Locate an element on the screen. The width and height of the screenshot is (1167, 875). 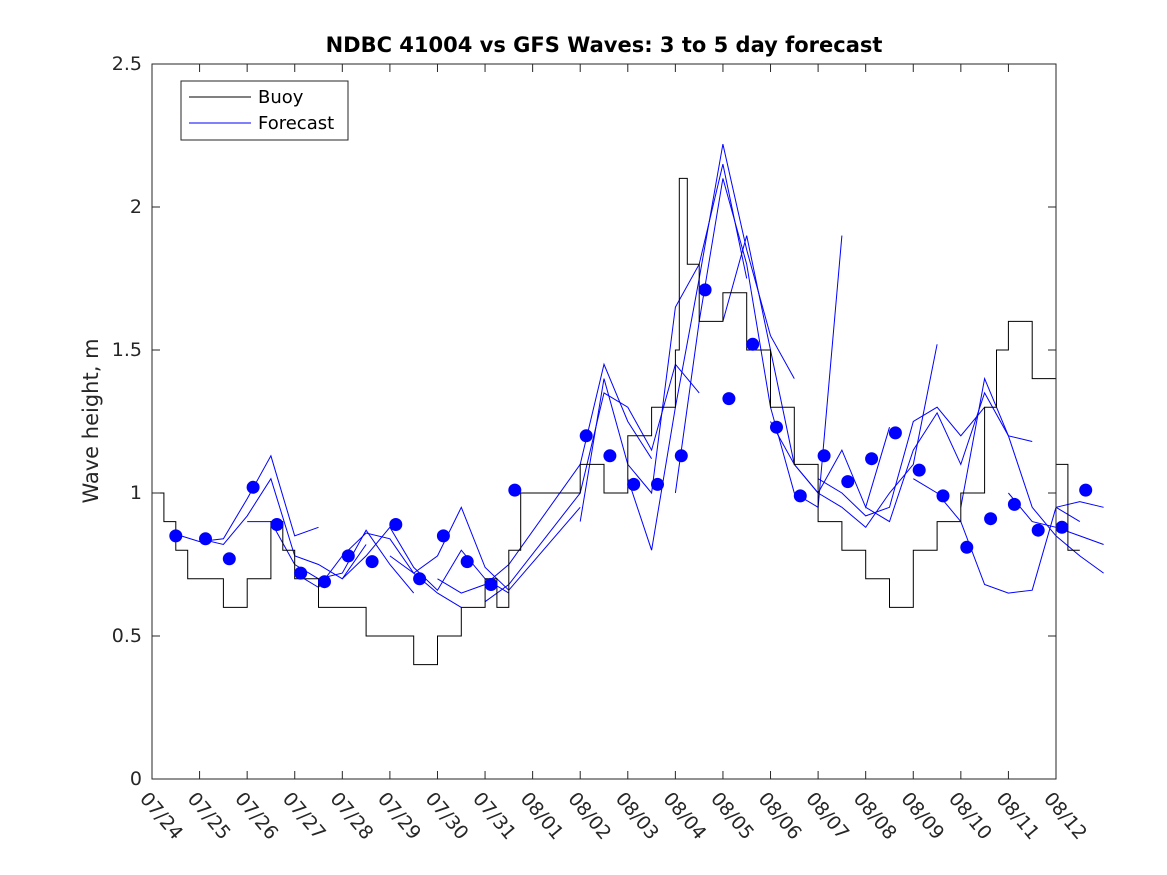
y-tick-label: 2.5 is located at coordinates (127, 64).